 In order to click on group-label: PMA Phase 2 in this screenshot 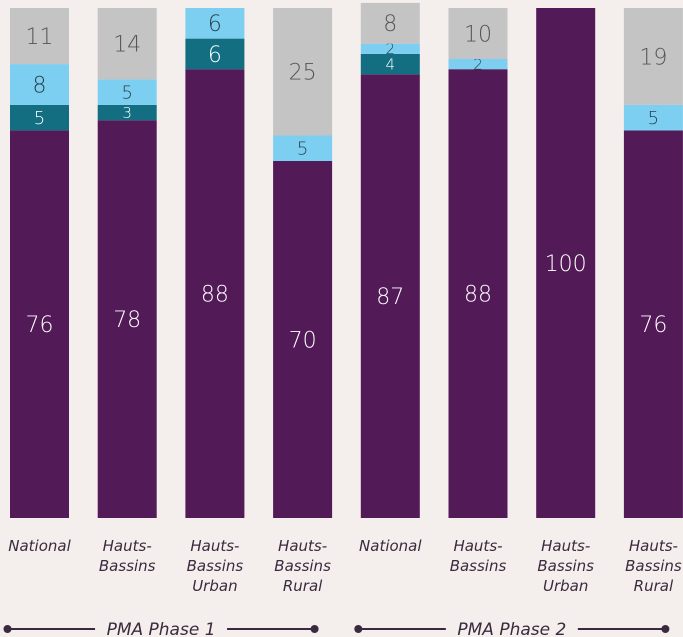, I will do `click(511, 628)`.